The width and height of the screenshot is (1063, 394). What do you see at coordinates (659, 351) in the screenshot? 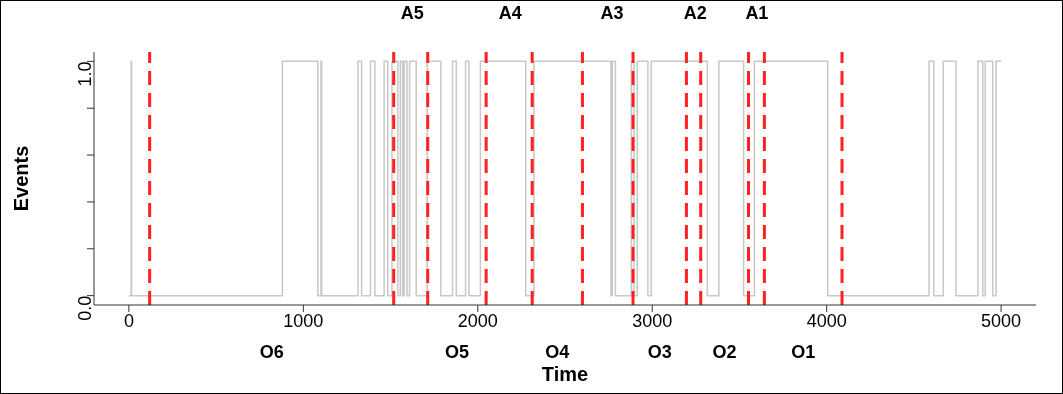
I see `text: O3` at bounding box center [659, 351].